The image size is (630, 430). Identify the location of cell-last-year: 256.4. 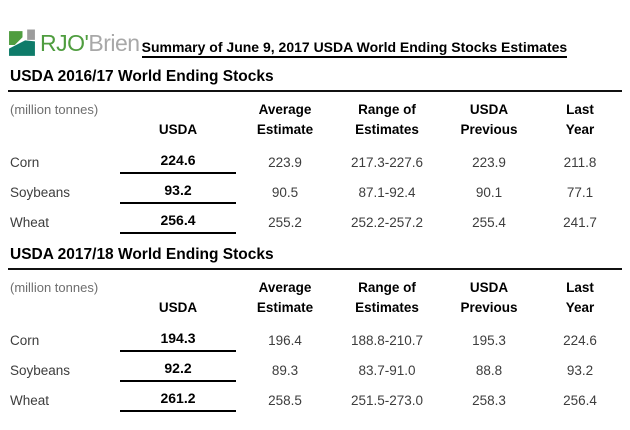
(580, 400).